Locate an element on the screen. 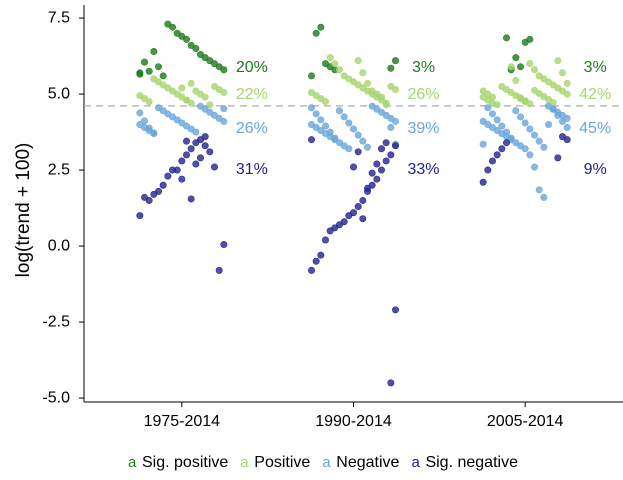 This screenshot has height=480, width=623. x-tick-label: 1990-2014 is located at coordinates (353, 421).